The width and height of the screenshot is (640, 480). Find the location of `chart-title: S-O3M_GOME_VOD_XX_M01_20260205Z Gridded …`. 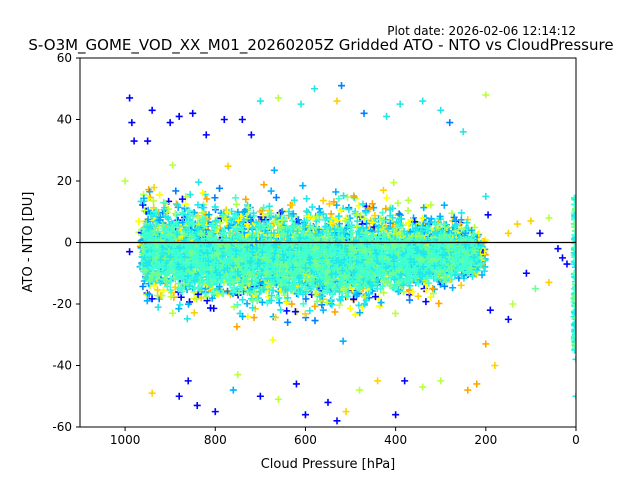

chart-title: S-O3M_GOME_VOD_XX_M01_20260205Z Gridded … is located at coordinates (320, 45).